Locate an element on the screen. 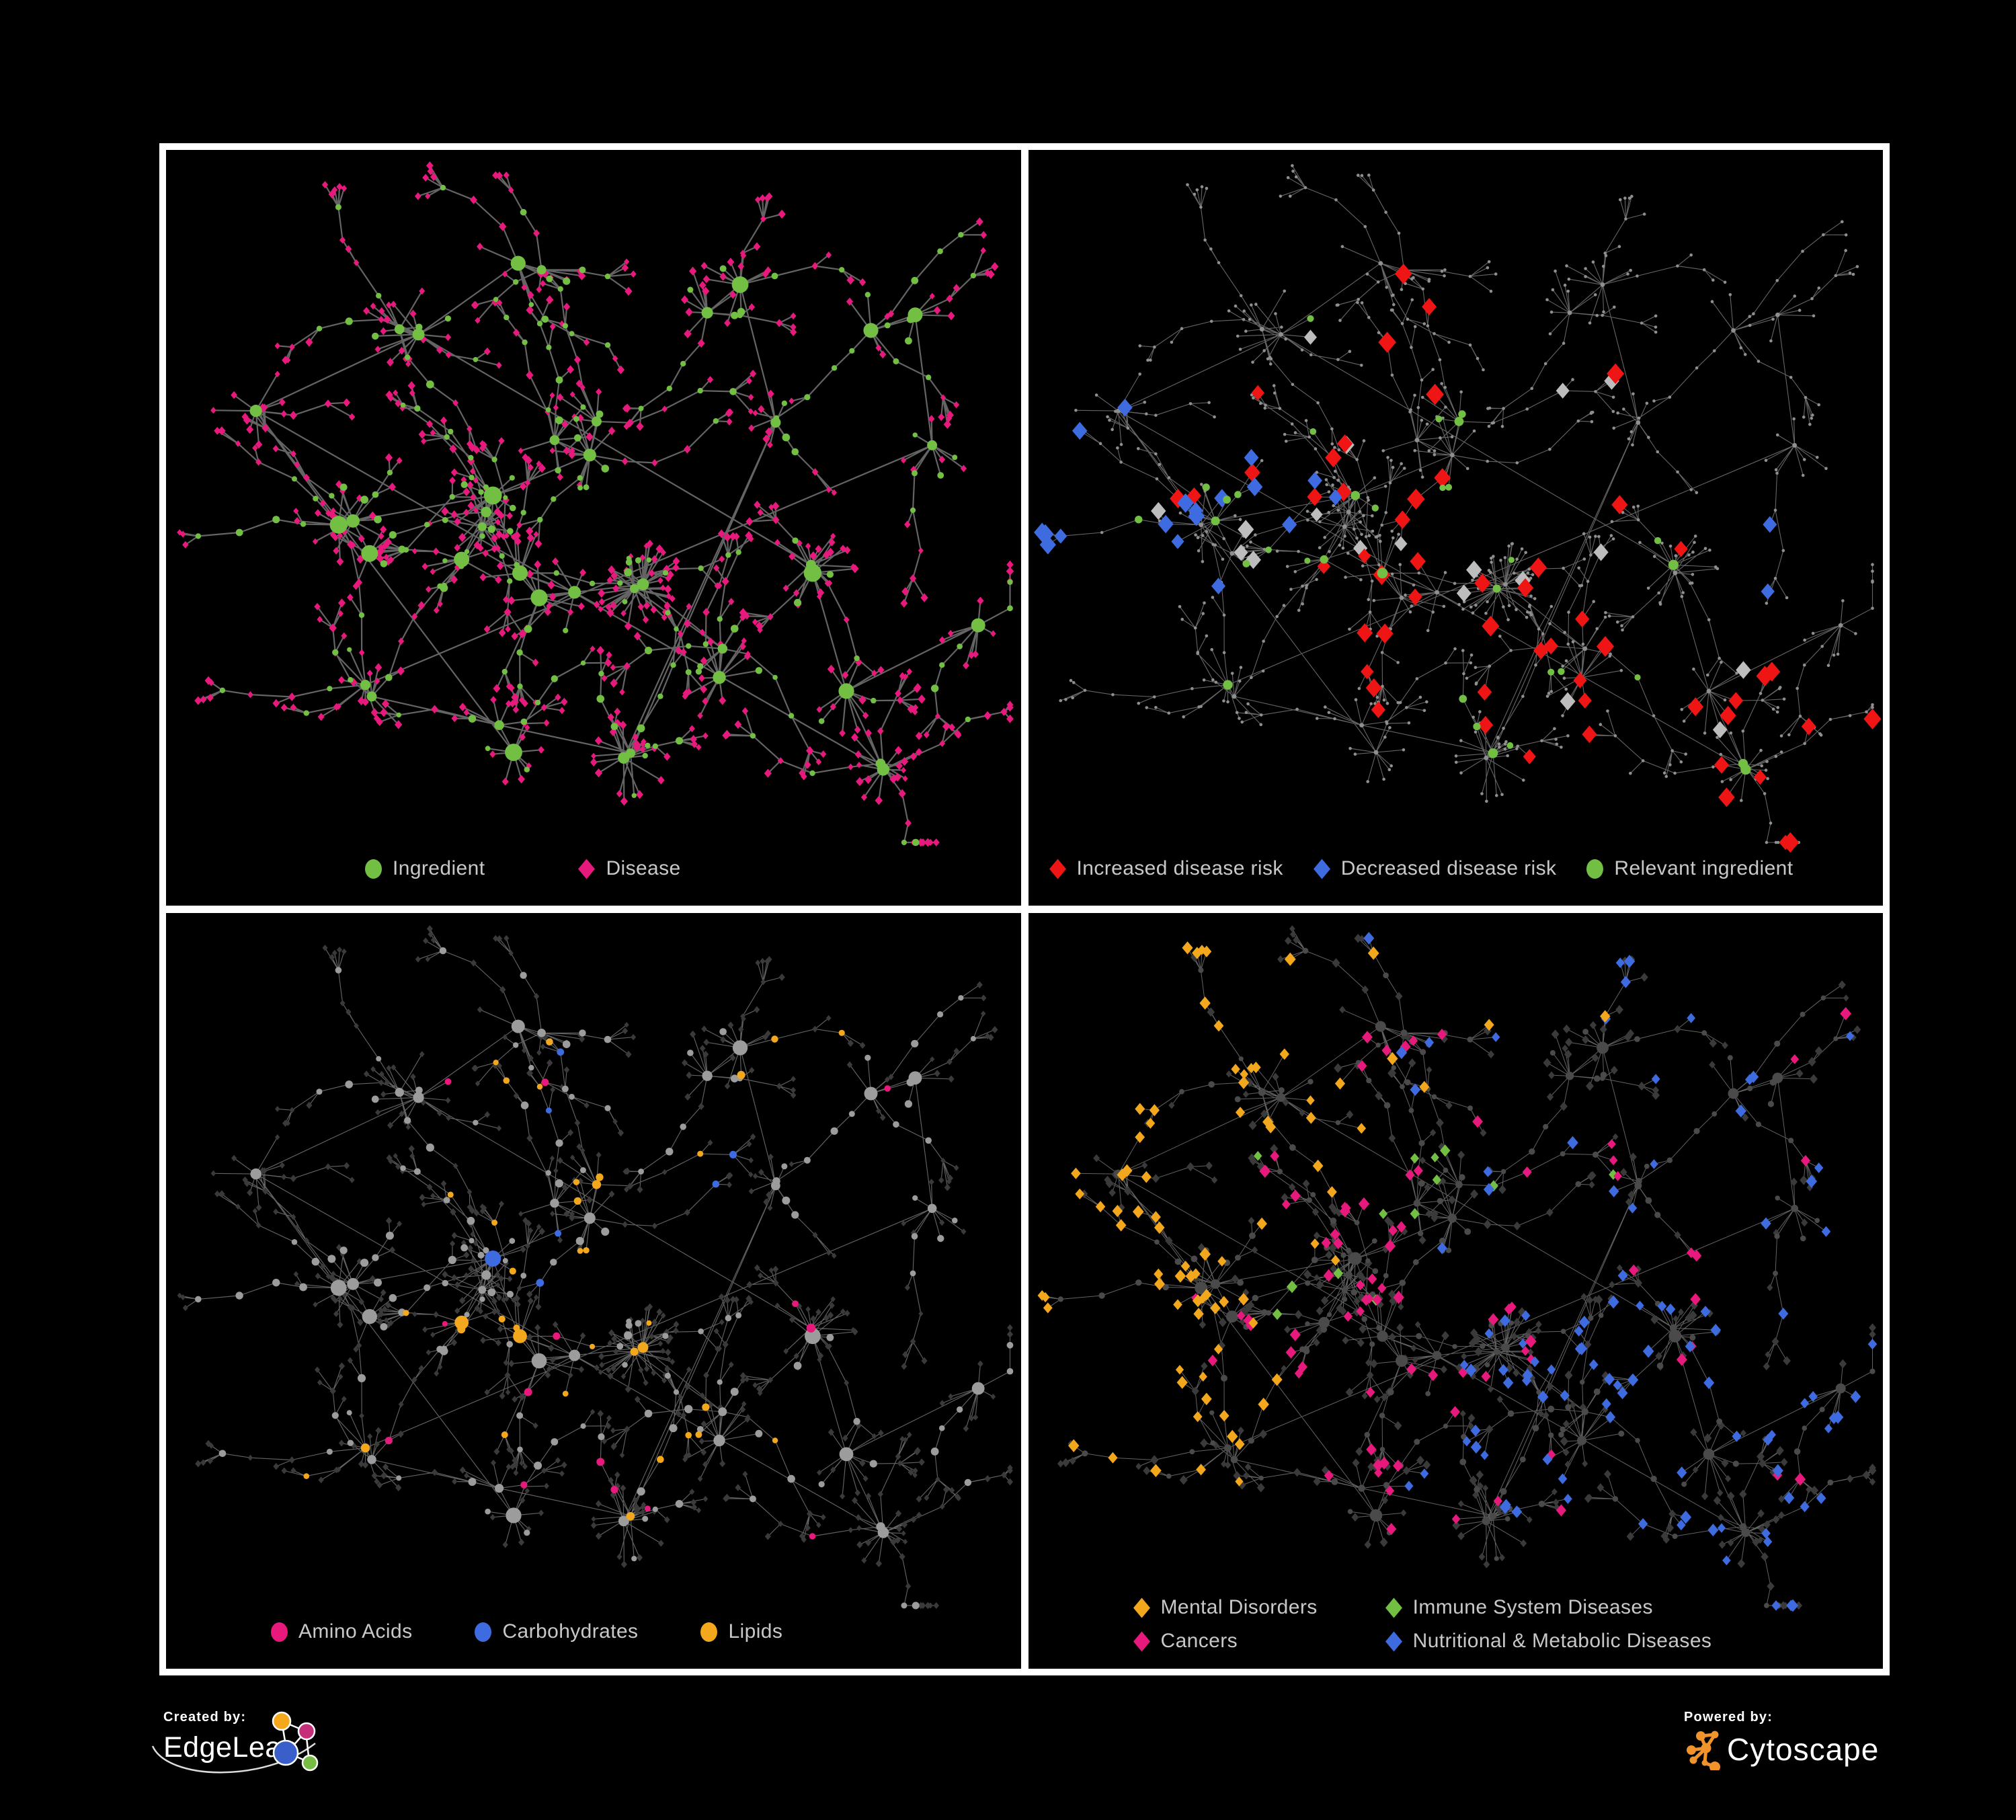 The image size is (2016, 1820). legend-item-immune-system-diseases: Immune System Diseases is located at coordinates (1548, 1607).